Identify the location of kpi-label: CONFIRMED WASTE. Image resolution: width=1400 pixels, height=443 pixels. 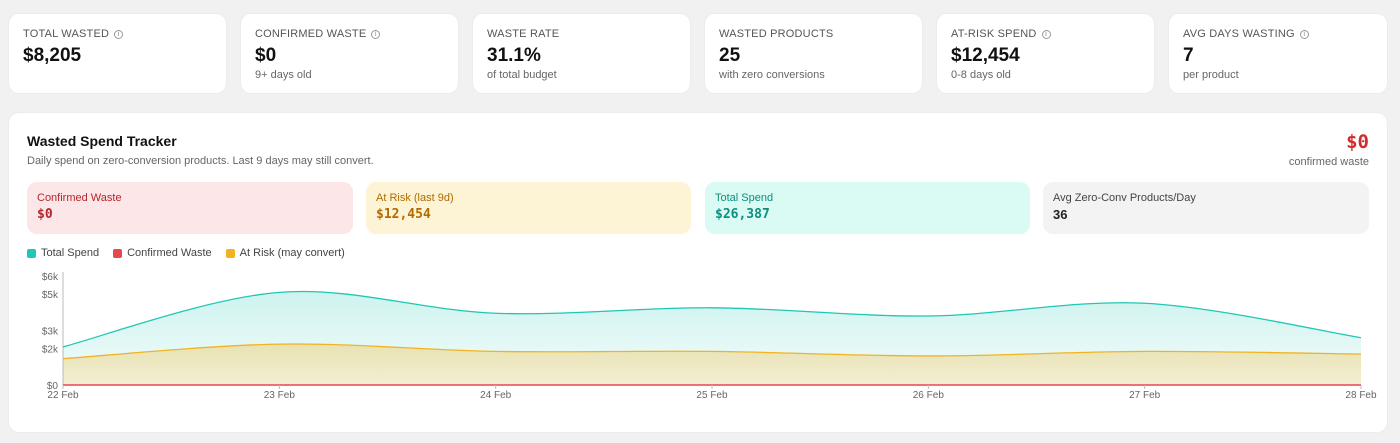
(311, 34).